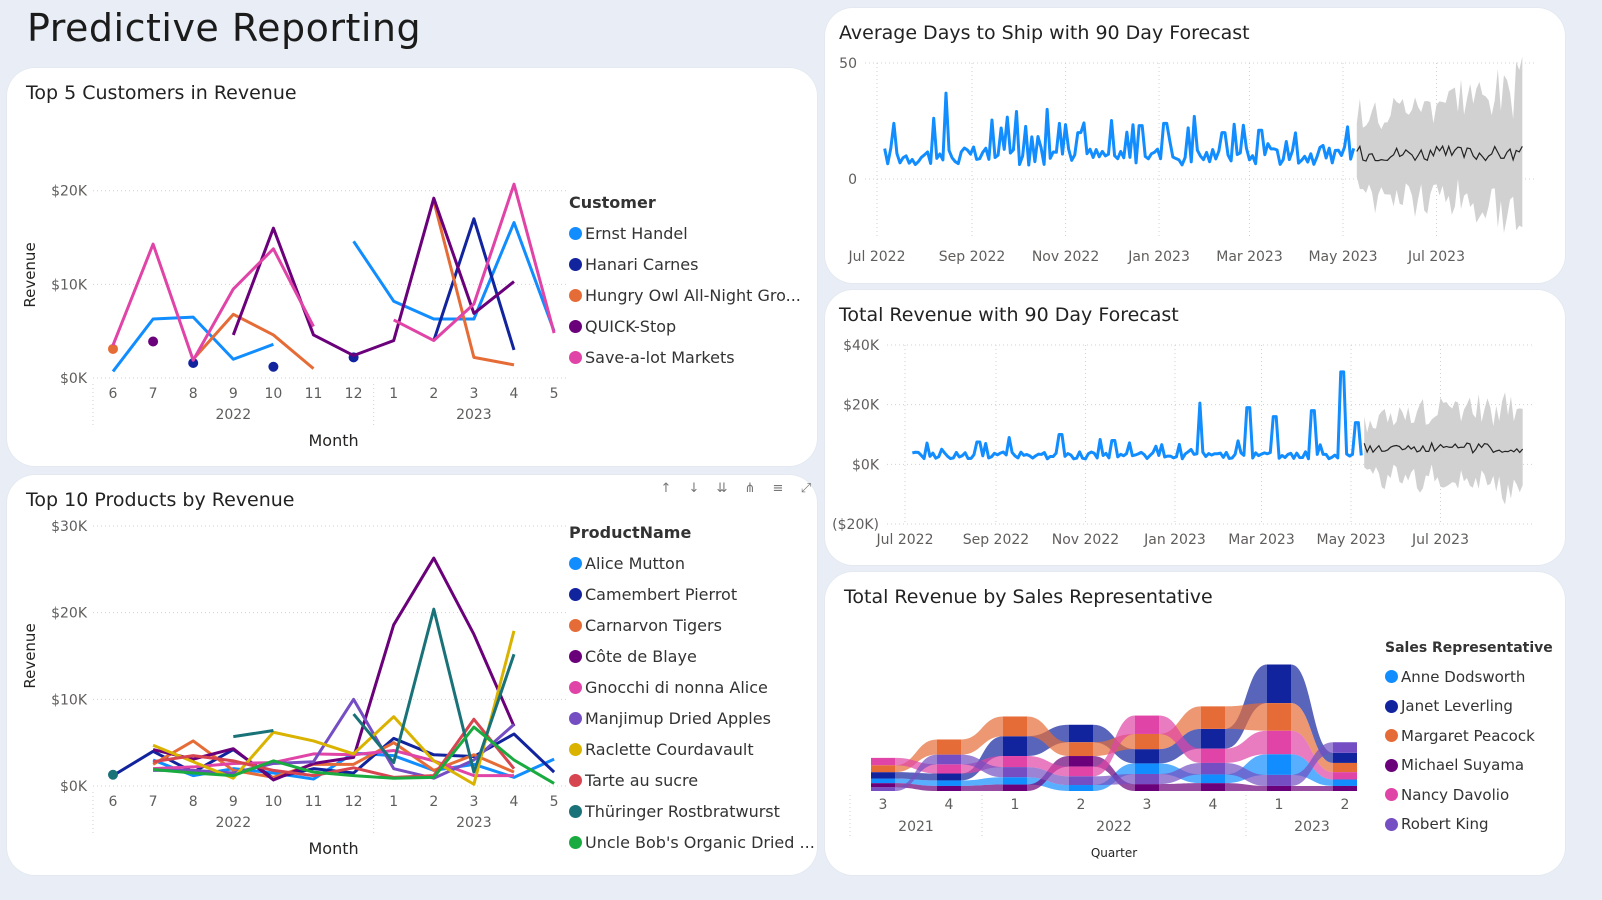  Describe the element at coordinates (334, 748) in the screenshot. I see `series-line-tarte-au-sucre` at that location.